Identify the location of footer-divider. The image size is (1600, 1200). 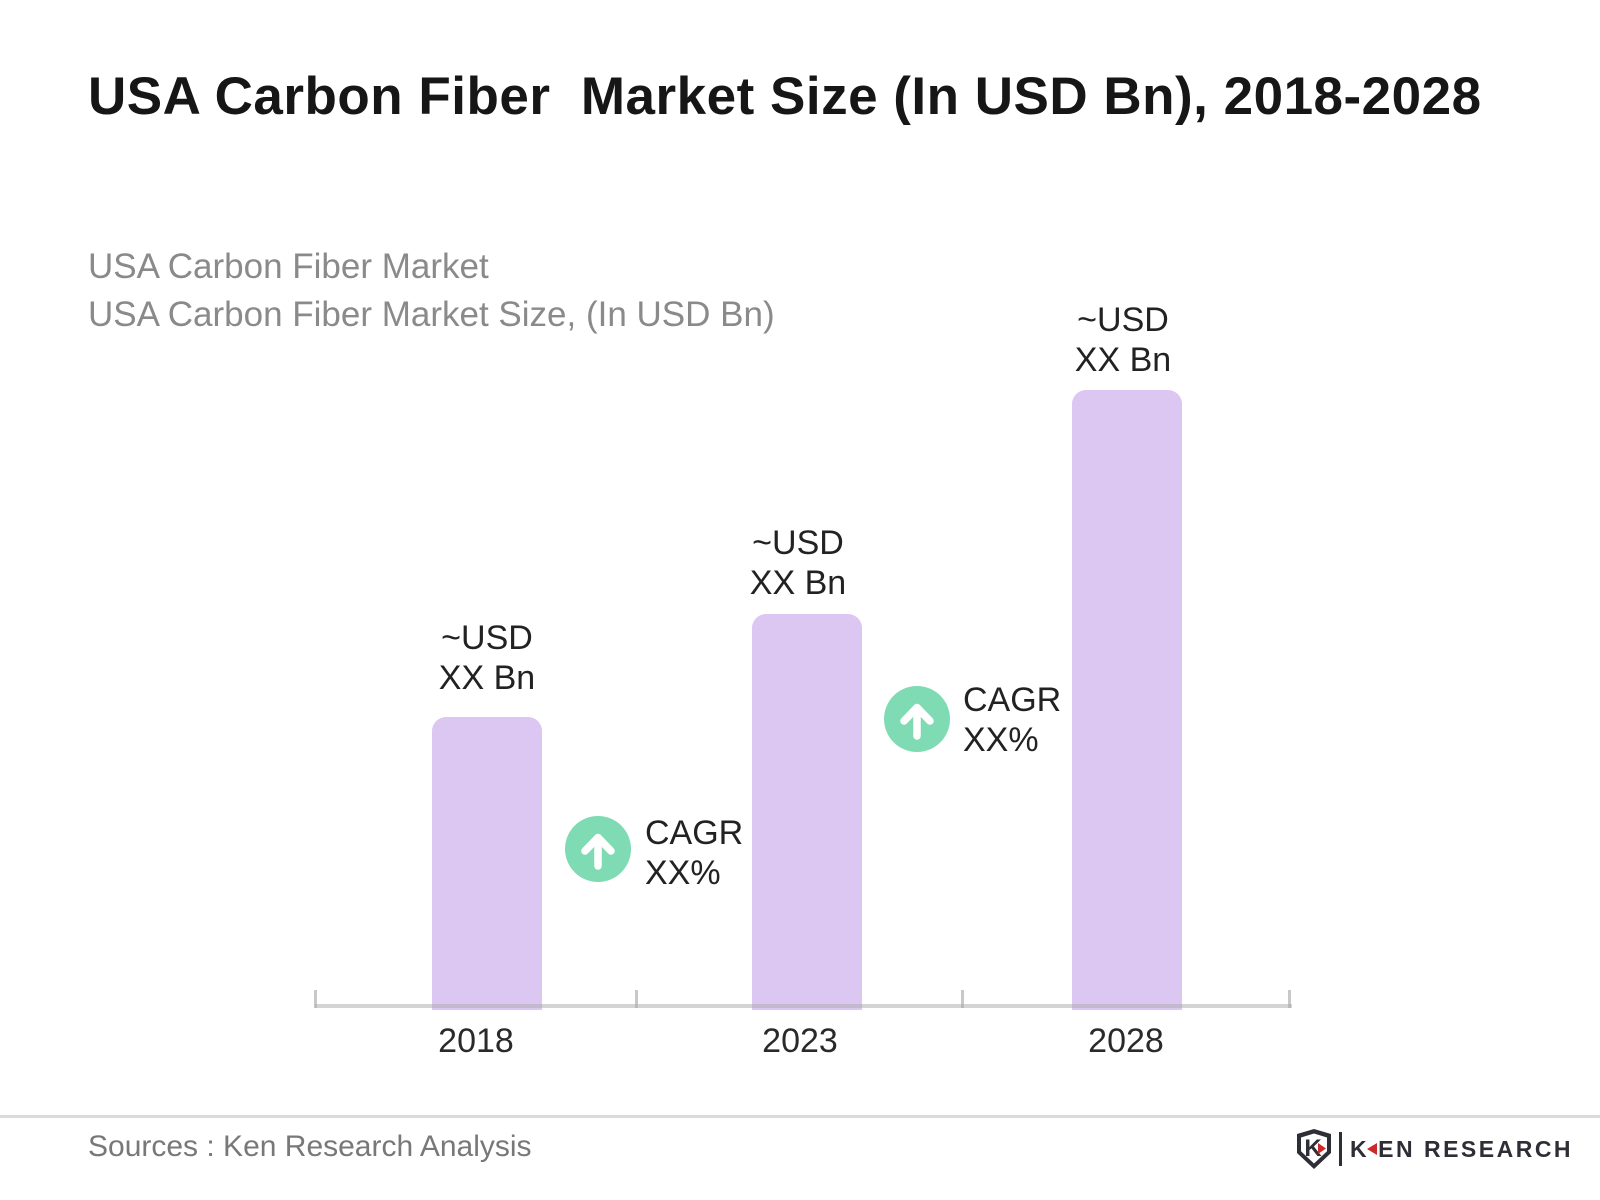
(800, 1116).